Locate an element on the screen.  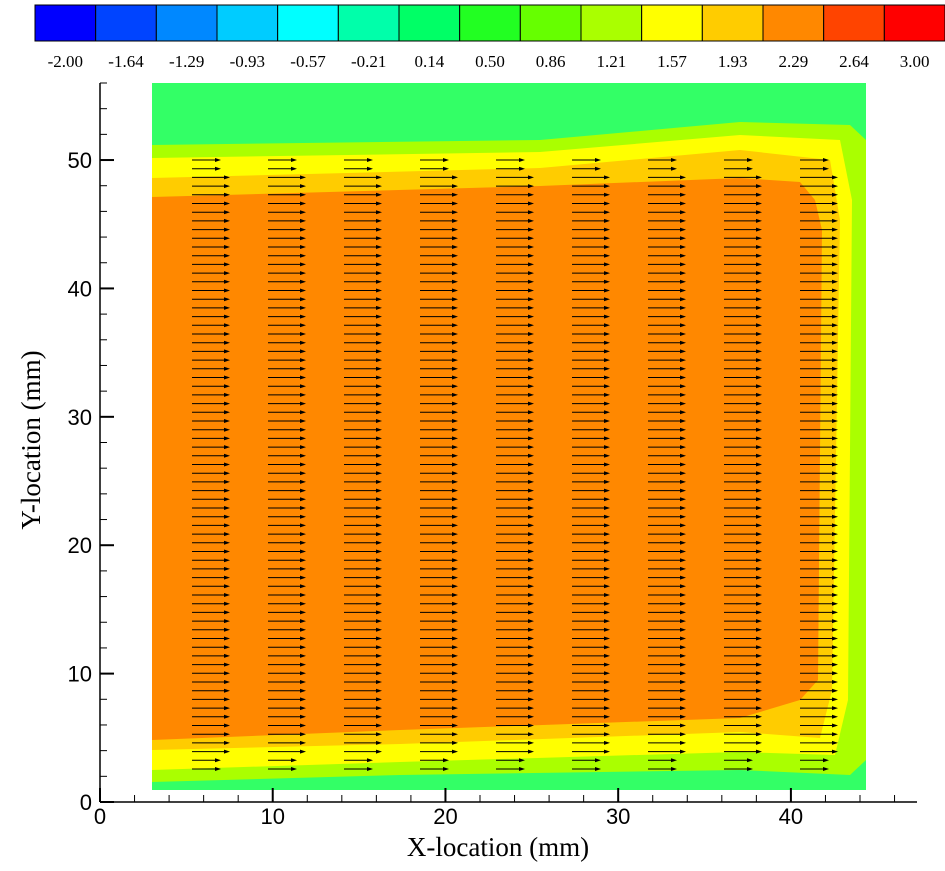
colorbar-label: -0.21 is located at coordinates (368, 61).